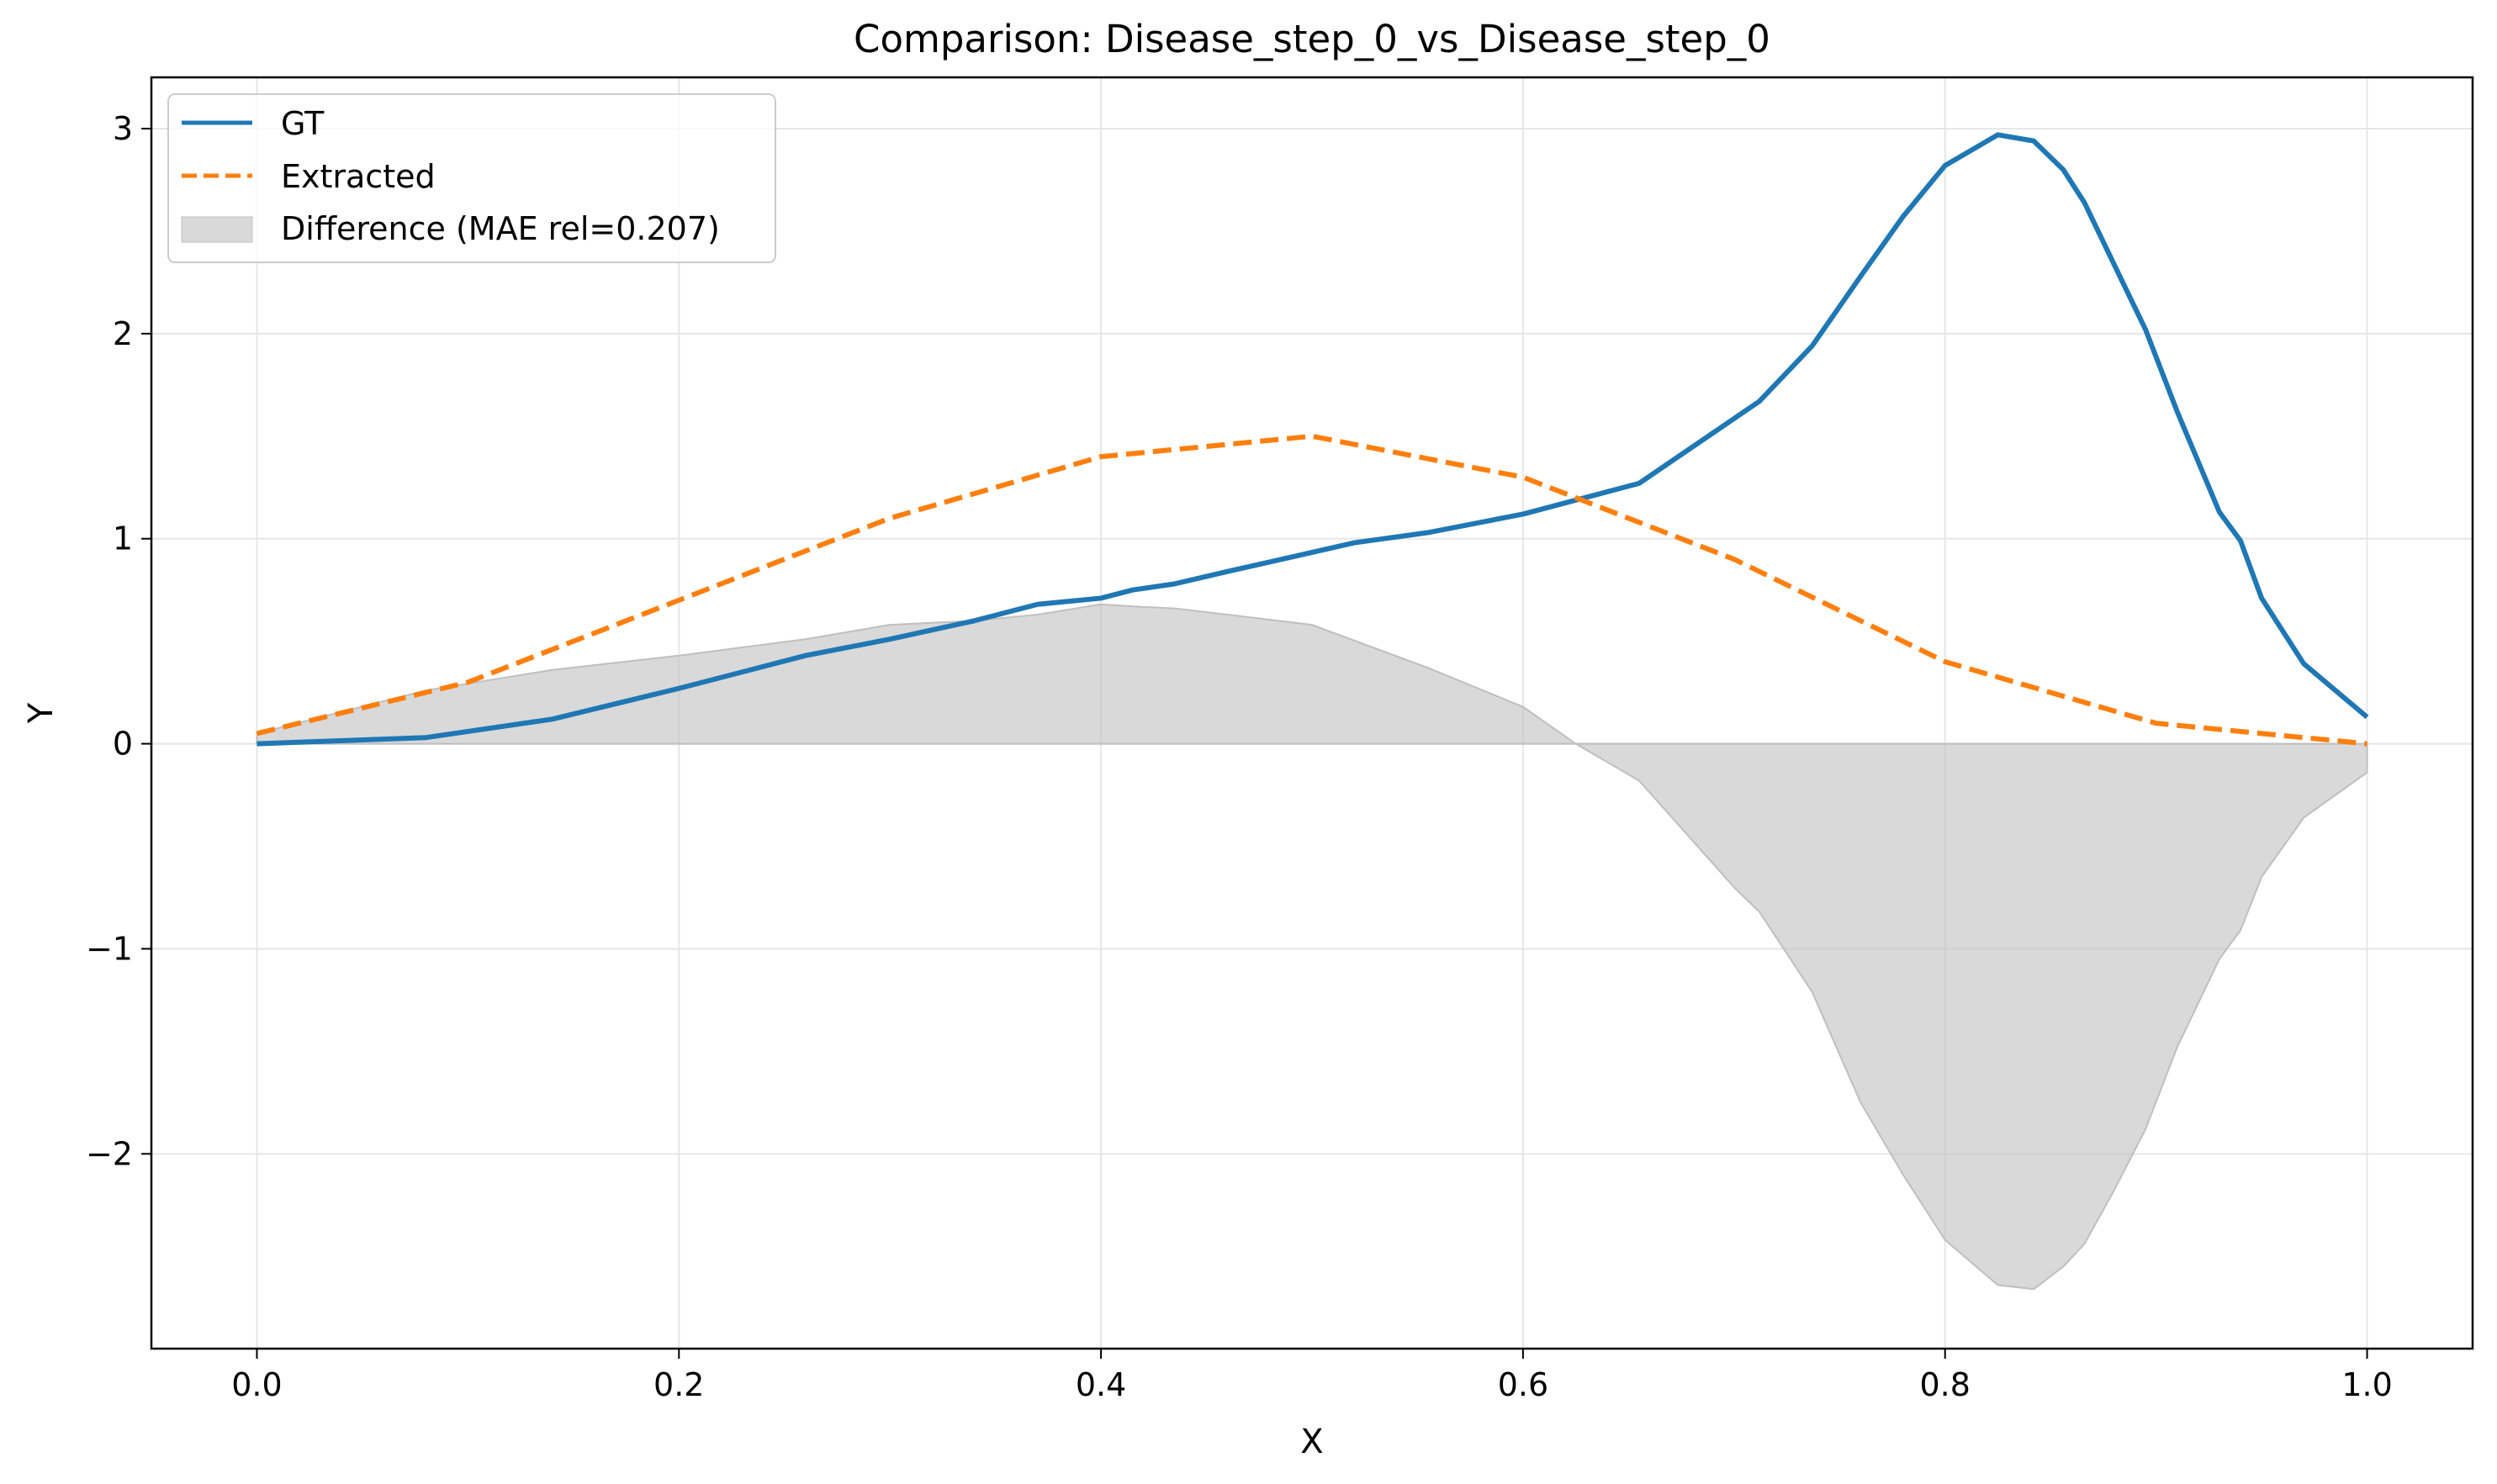 This screenshot has height=1484, width=2497. I want to click on legend-swatch-difference, so click(217, 229).